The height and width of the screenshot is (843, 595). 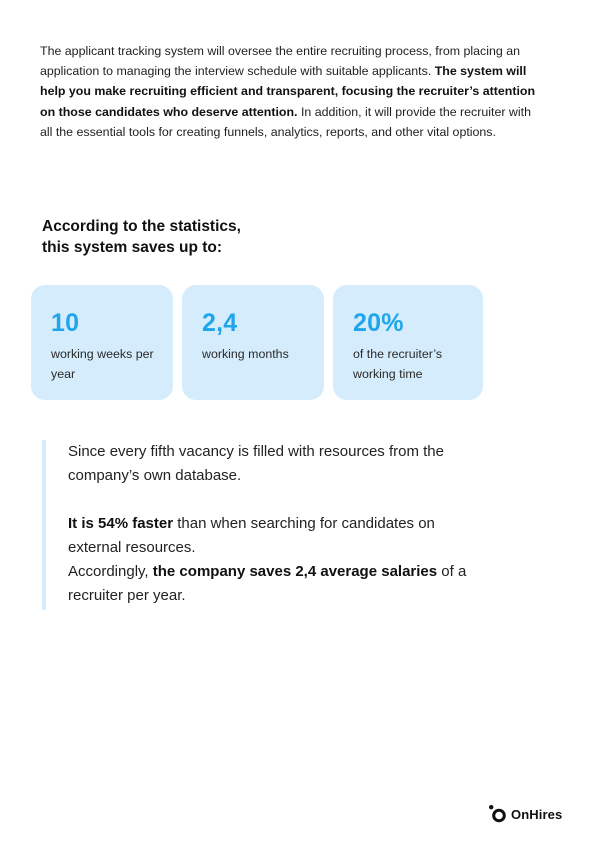 What do you see at coordinates (267, 583) in the screenshot?
I see `quote-text: of a recruiter per year.` at bounding box center [267, 583].